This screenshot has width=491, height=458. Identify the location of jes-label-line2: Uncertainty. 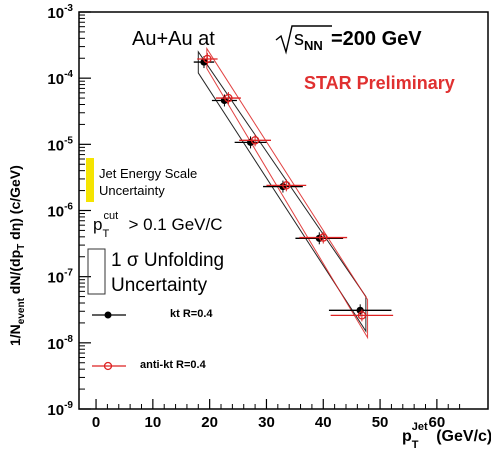
(132, 190).